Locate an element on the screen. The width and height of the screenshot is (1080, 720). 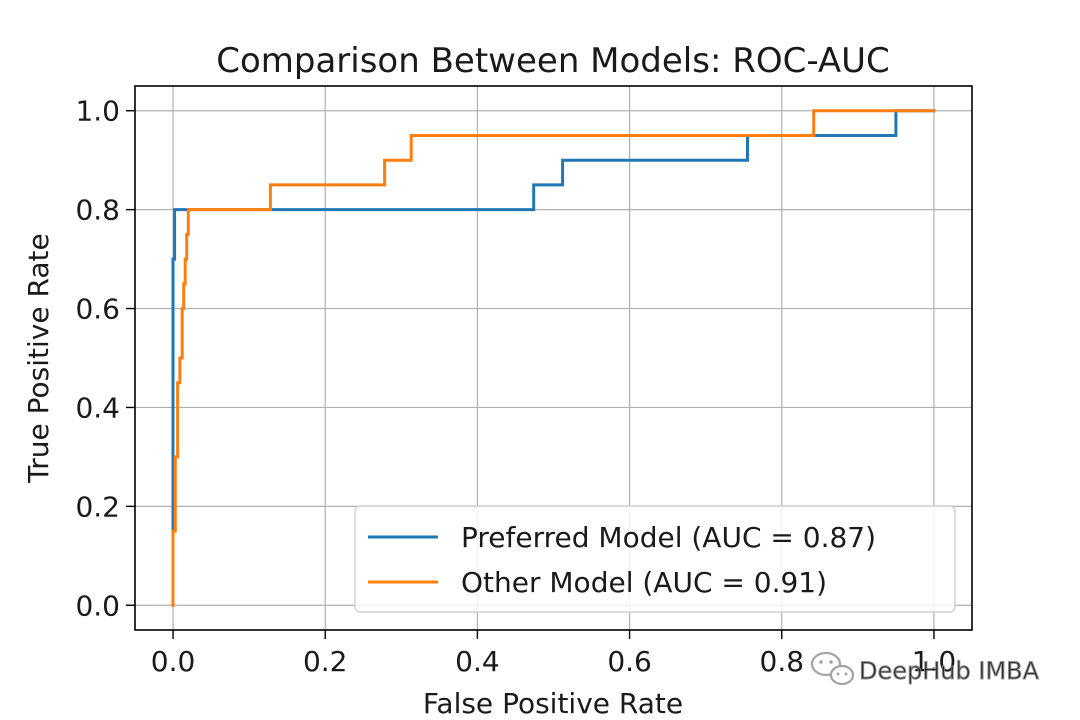
x-tick-label: 0.2 is located at coordinates (325, 661).